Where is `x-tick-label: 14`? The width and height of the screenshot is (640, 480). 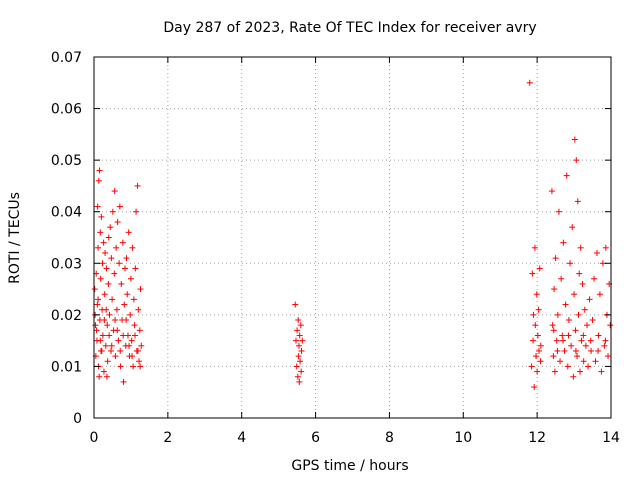 x-tick-label: 14 is located at coordinates (611, 438).